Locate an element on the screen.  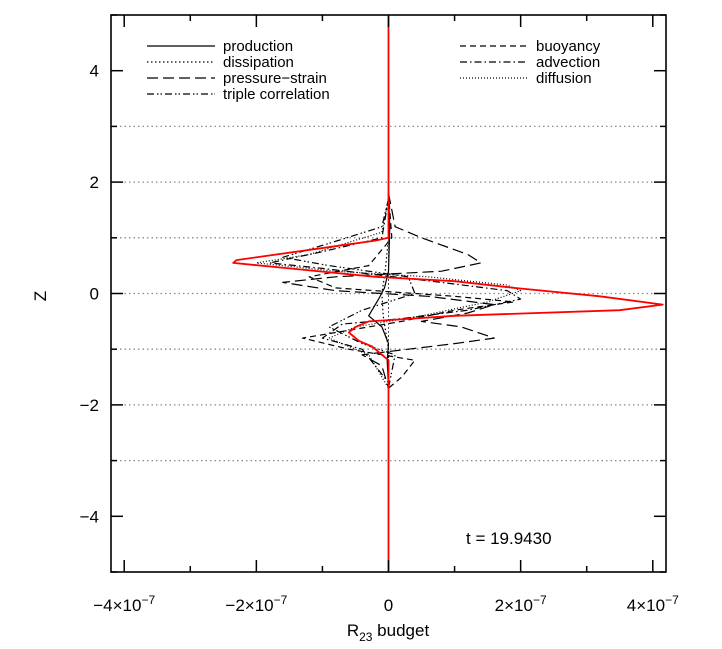
x-tick-label: 4×10⁻⁷ is located at coordinates (653, 604).